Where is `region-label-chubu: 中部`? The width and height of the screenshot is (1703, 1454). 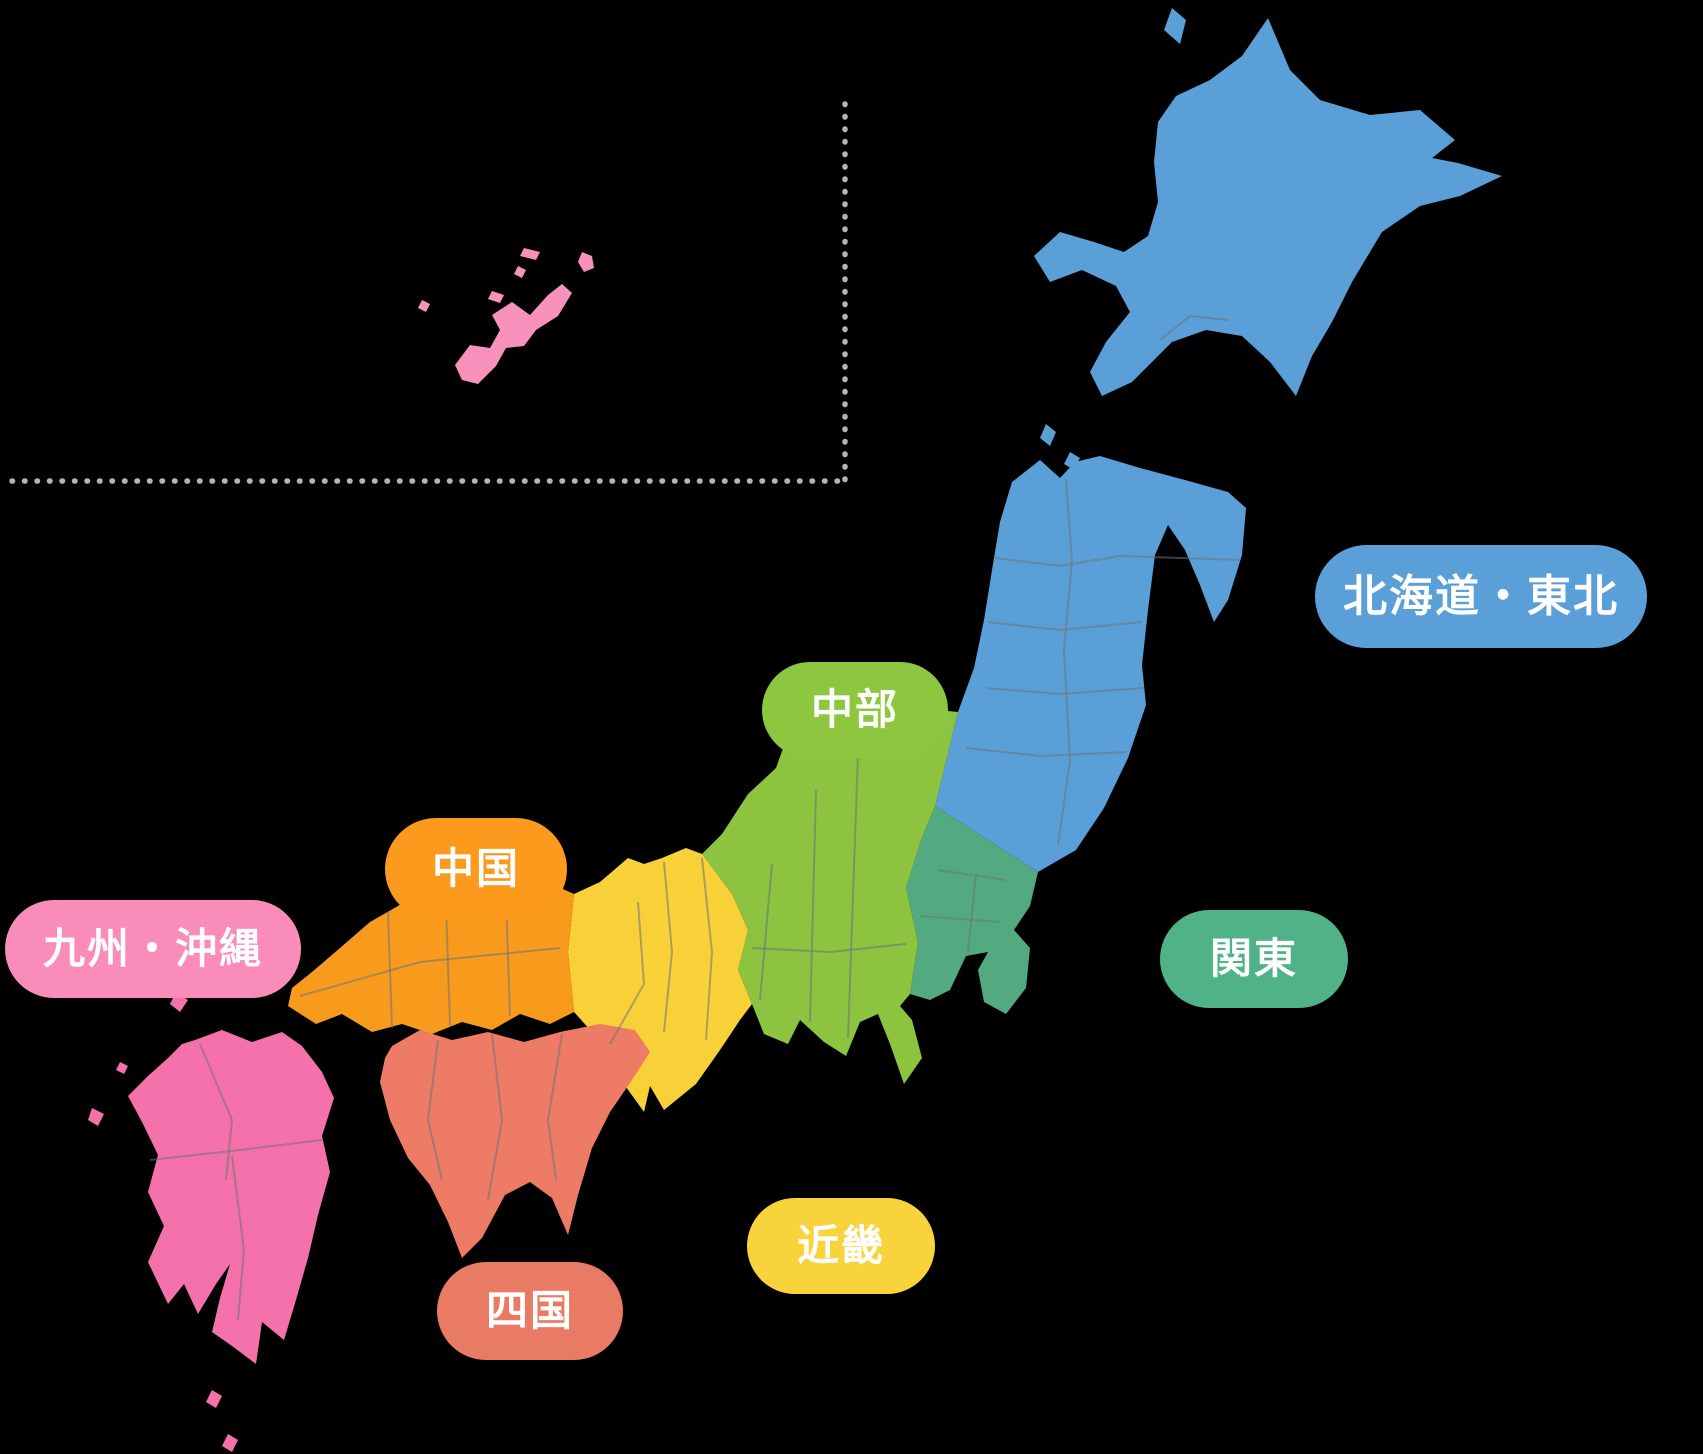 region-label-chubu: 中部 is located at coordinates (855, 710).